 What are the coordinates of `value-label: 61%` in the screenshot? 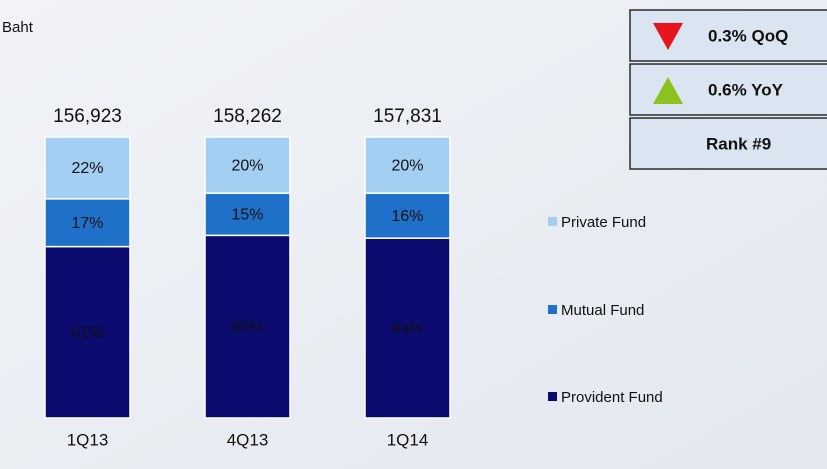 It's located at (87, 333).